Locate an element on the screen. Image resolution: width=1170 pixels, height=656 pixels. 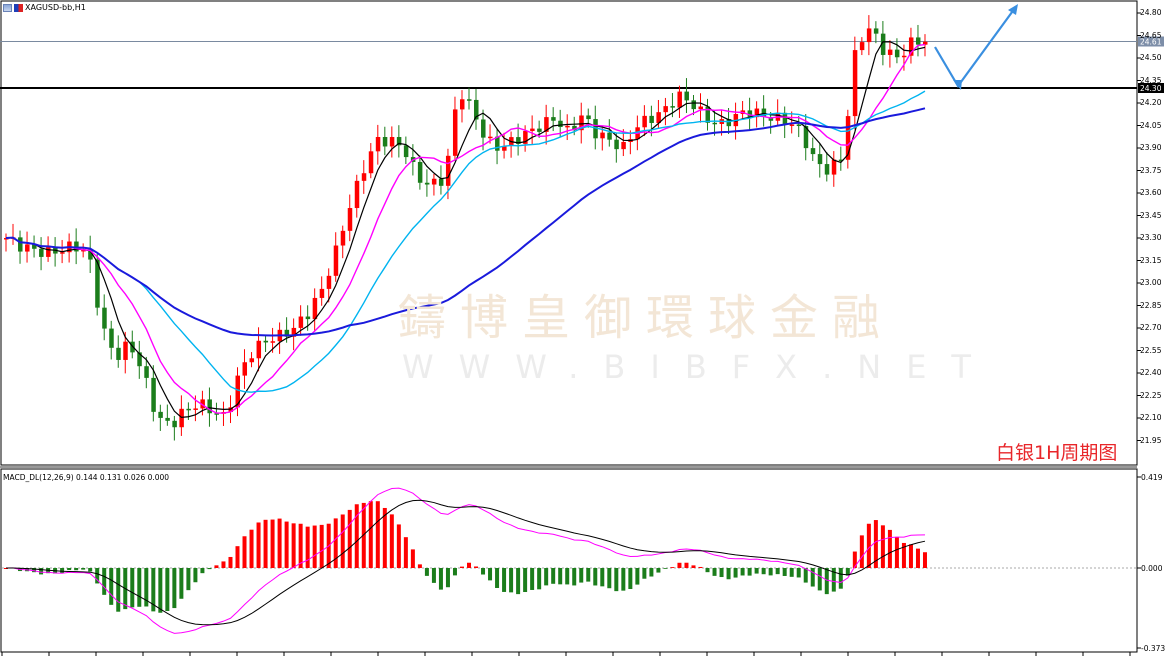
price-tick: 23.75 is located at coordinates (1151, 170).